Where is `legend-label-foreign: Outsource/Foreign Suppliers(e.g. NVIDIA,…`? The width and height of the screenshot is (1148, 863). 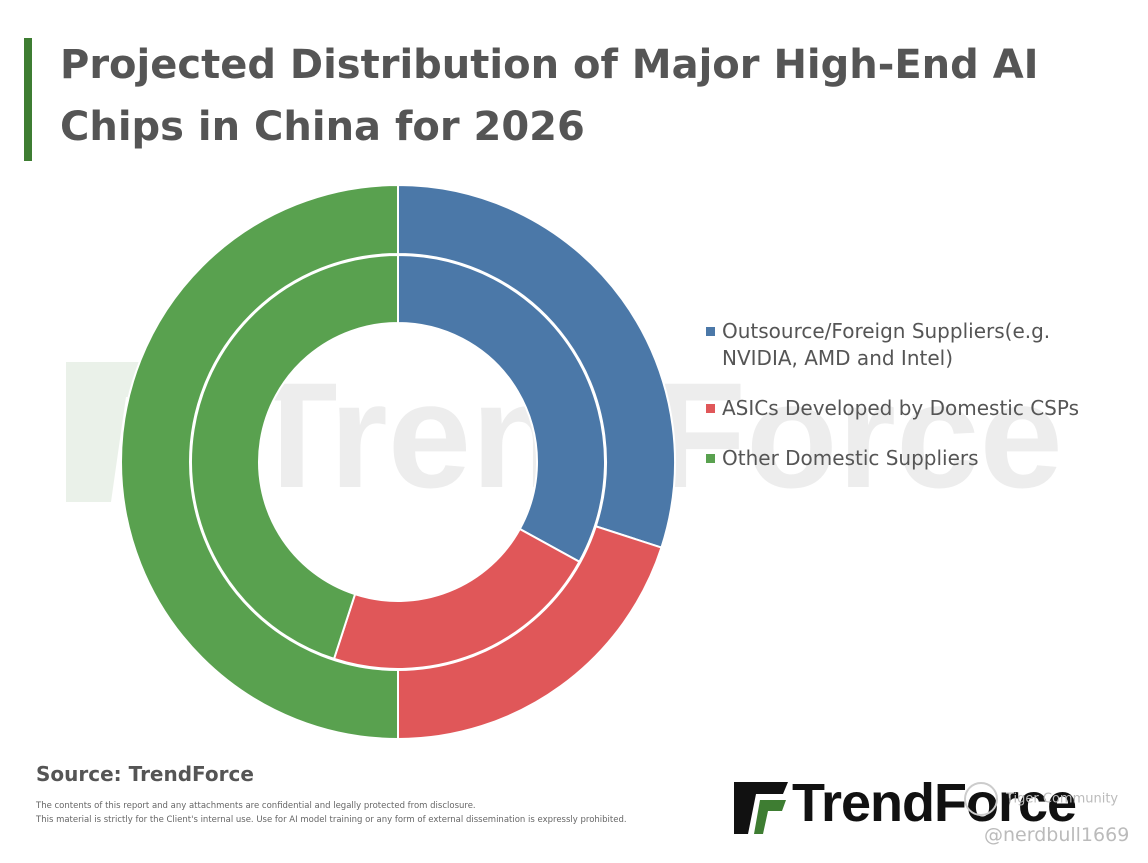
legend-label-foreign: Outsource/Foreign Suppliers(e.g. NVIDIA,… is located at coordinates (886, 344).